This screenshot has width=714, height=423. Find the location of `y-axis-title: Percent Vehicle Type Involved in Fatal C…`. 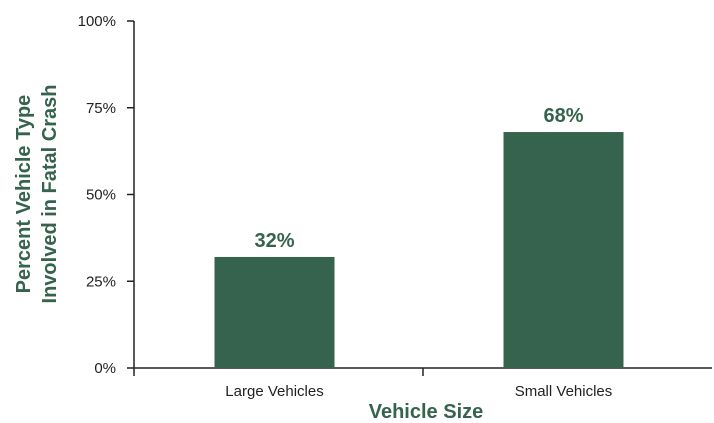

y-axis-title: Percent Vehicle Type Involved in Fatal C… is located at coordinates (37, 194).